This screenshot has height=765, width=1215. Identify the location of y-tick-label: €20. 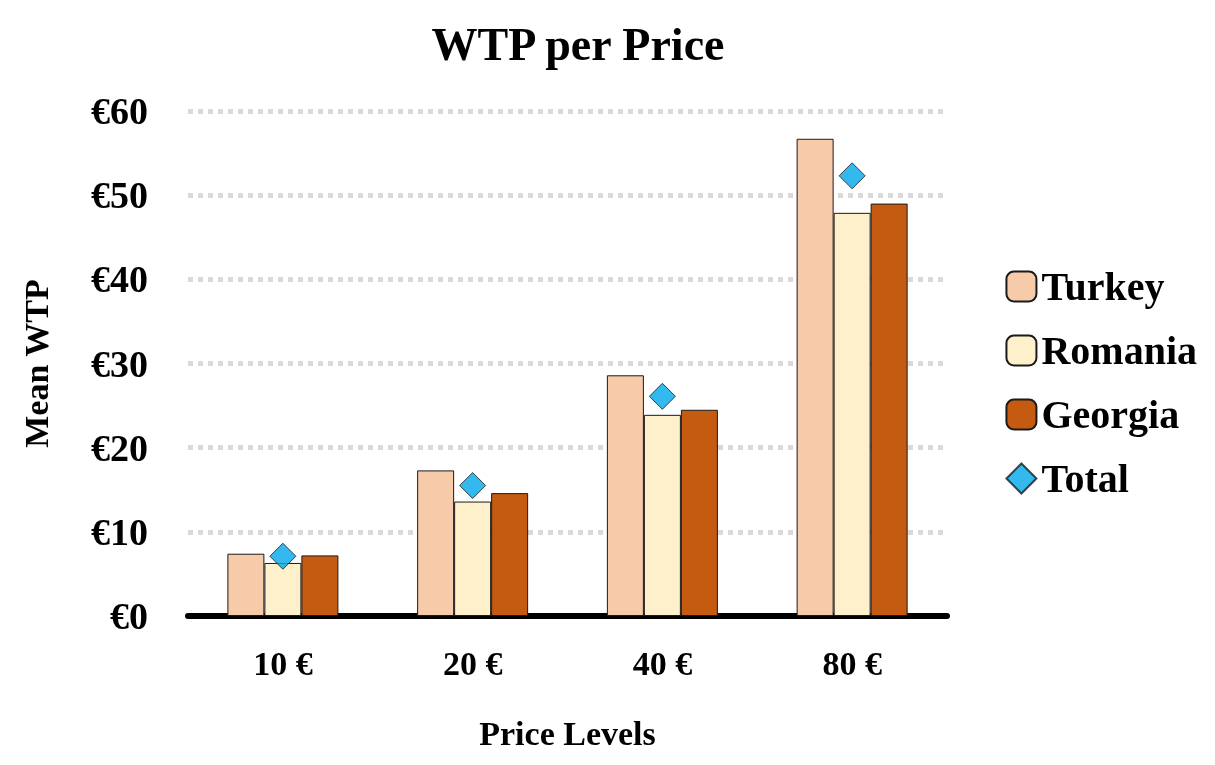
(119, 447).